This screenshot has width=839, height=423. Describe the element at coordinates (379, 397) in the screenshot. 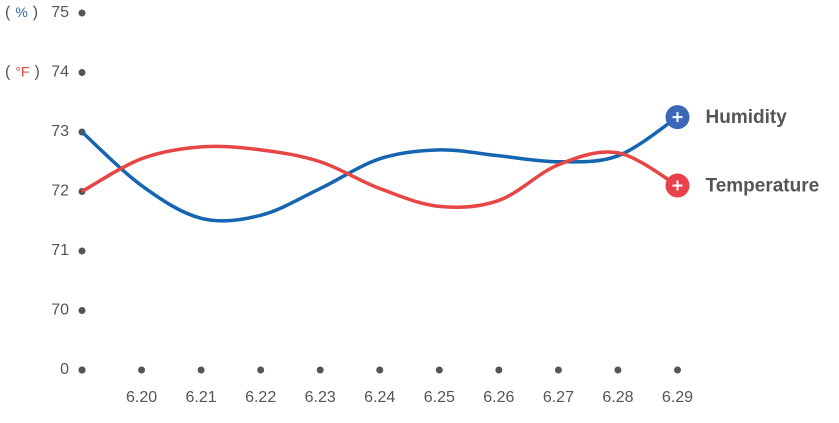

I see `x-tick-label: 6.24` at that location.